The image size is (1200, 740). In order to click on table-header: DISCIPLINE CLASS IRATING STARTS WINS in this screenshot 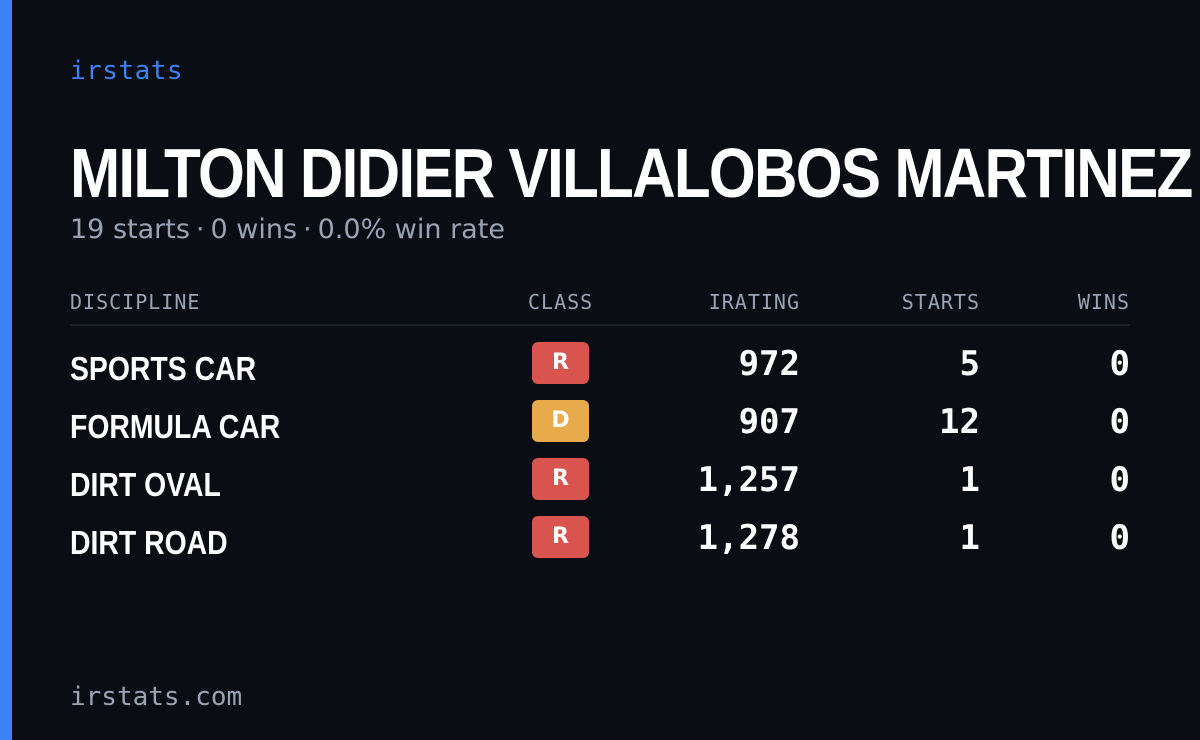, I will do `click(600, 308)`.